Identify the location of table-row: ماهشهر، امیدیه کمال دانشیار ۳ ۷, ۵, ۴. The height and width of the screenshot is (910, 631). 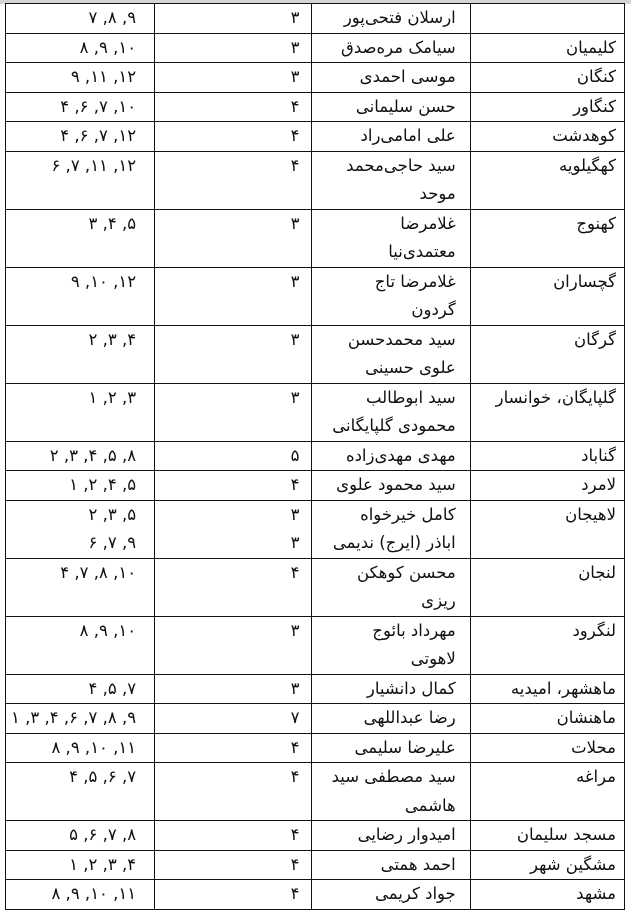
(315, 688).